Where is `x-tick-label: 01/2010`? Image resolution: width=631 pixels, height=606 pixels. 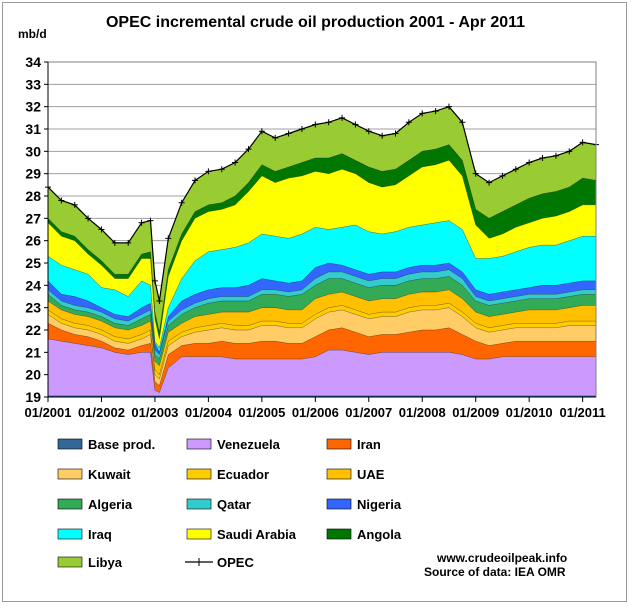
x-tick-label: 01/2010 is located at coordinates (529, 412).